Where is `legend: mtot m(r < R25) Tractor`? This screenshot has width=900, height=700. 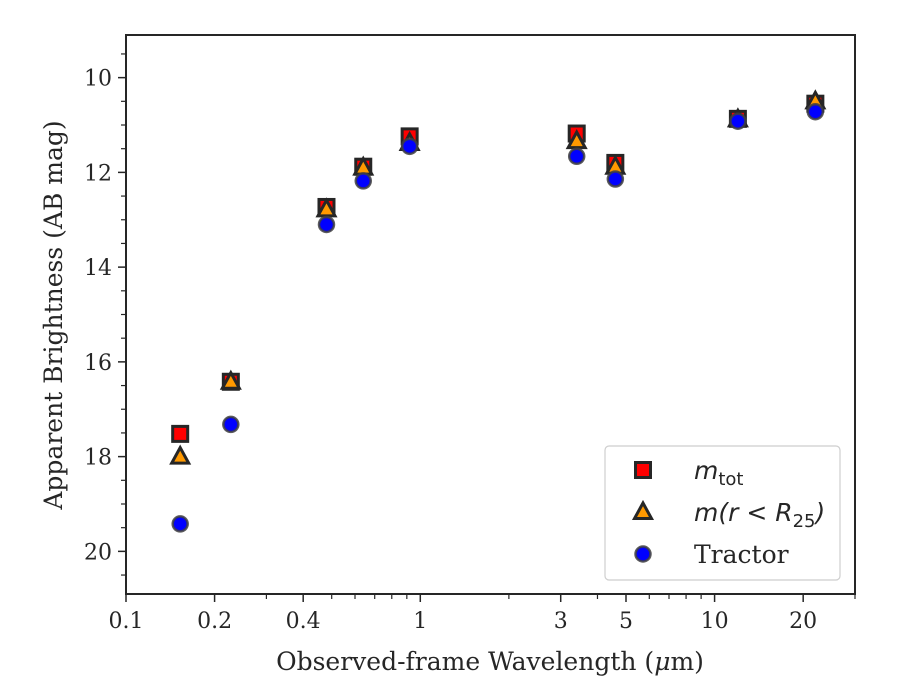 legend: mtot m(r < R25) Tractor is located at coordinates (722, 513).